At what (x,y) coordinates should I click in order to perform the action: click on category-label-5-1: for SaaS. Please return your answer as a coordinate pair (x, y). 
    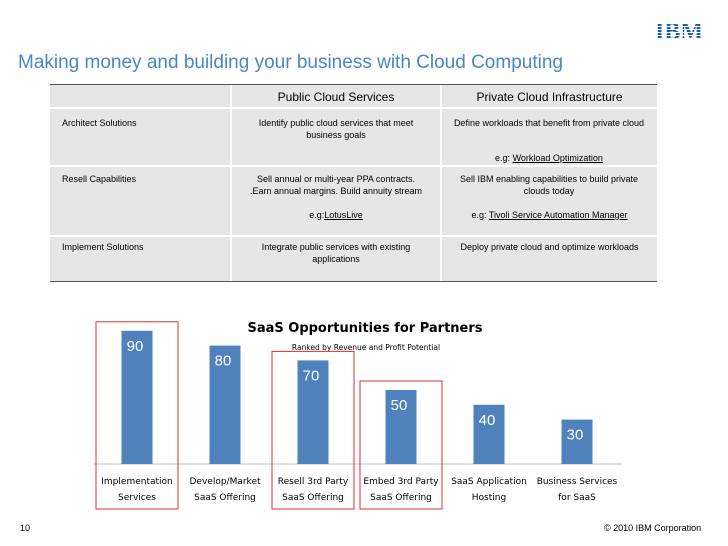
    Looking at the image, I should click on (577, 498).